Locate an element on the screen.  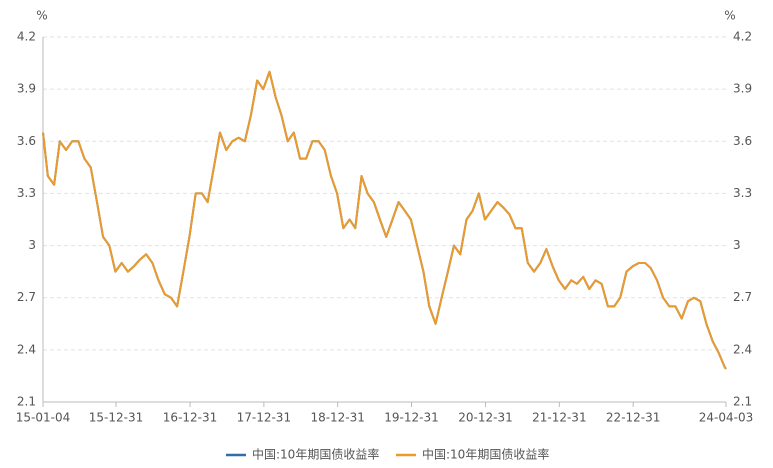
y2-tick-label: 3.6 is located at coordinates (742, 141).